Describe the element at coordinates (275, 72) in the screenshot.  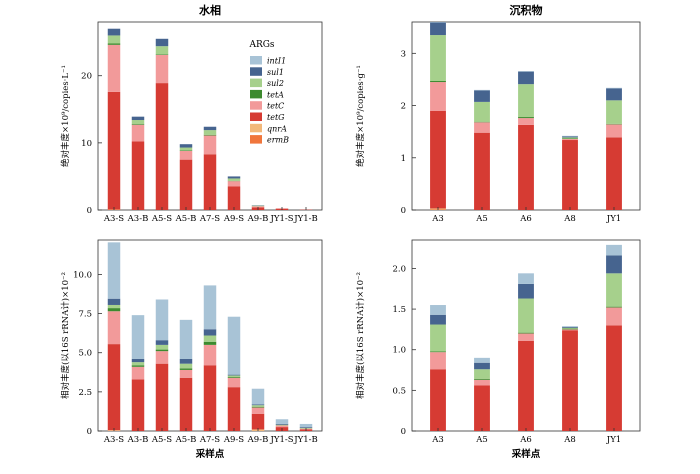
I see `legend-label-sul1: sul1` at that location.